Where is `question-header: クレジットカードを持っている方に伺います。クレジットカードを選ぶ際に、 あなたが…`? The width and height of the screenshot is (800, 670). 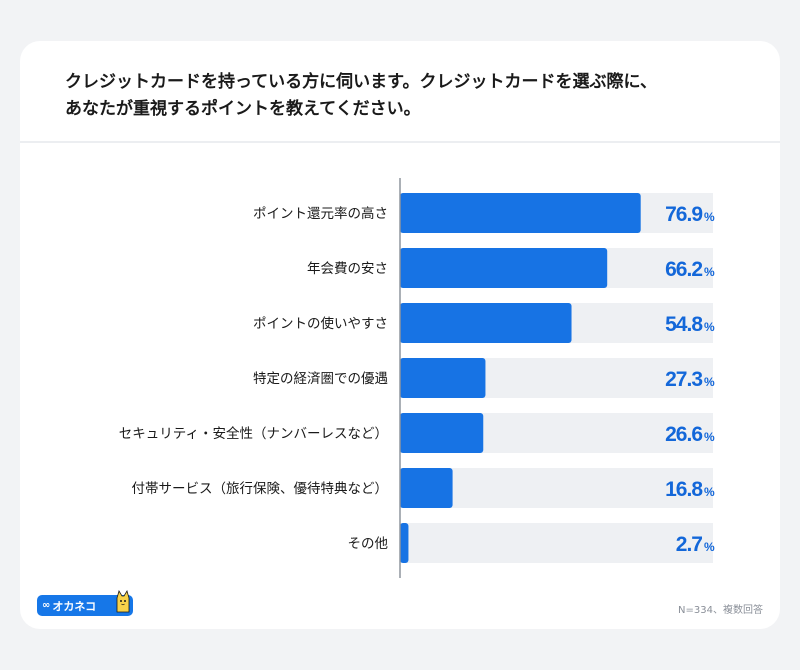
question-header: クレジットカードを持っている方に伺います。クレジットカードを選ぶ際に、 あなたが… is located at coordinates (400, 92).